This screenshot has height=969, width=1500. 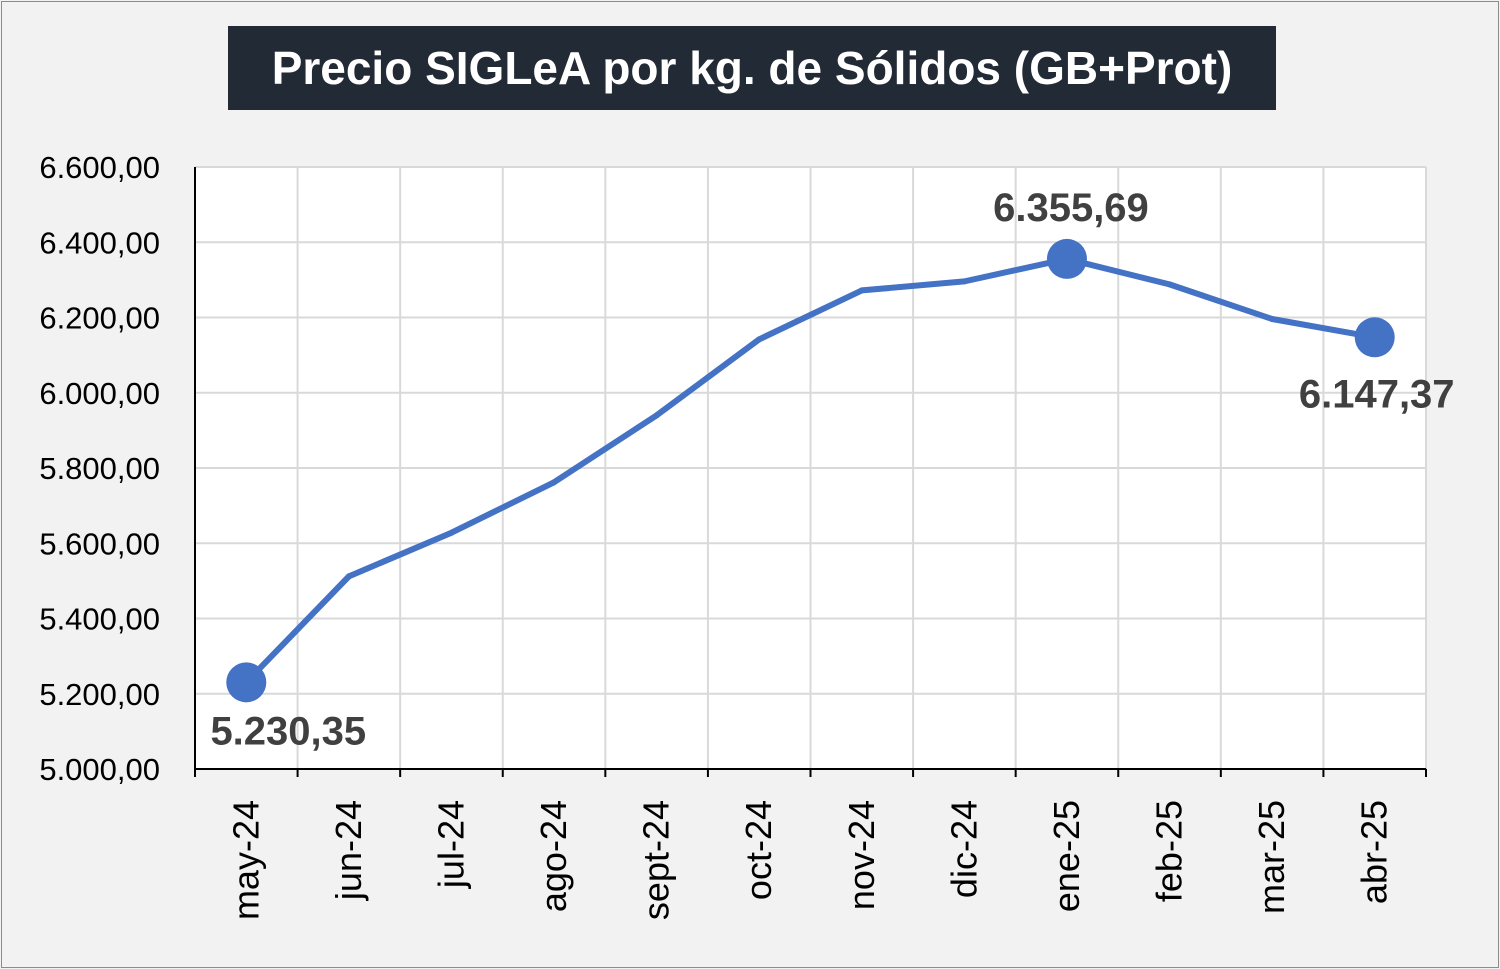 I want to click on y-tick-label: 6.600,00, so click(x=99, y=167).